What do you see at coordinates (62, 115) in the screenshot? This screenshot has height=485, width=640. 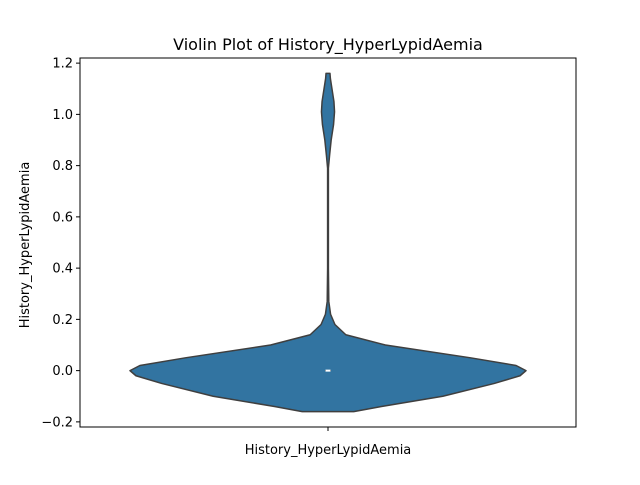 I see `y-tick-label: 1.0` at bounding box center [62, 115].